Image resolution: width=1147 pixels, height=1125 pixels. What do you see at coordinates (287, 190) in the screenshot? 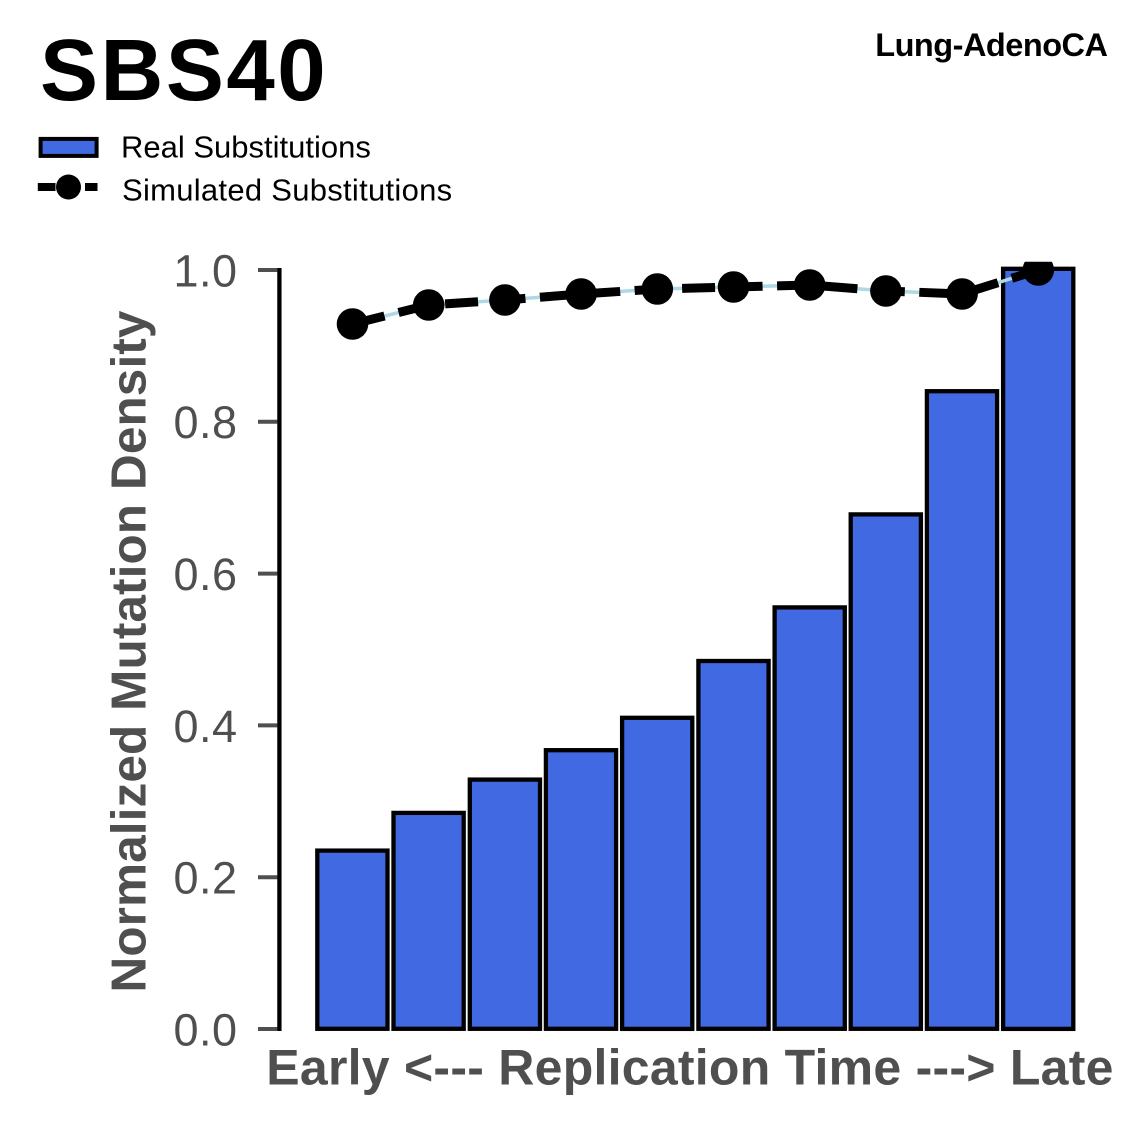
I see `svg-text: Simulated Substitutions` at bounding box center [287, 190].